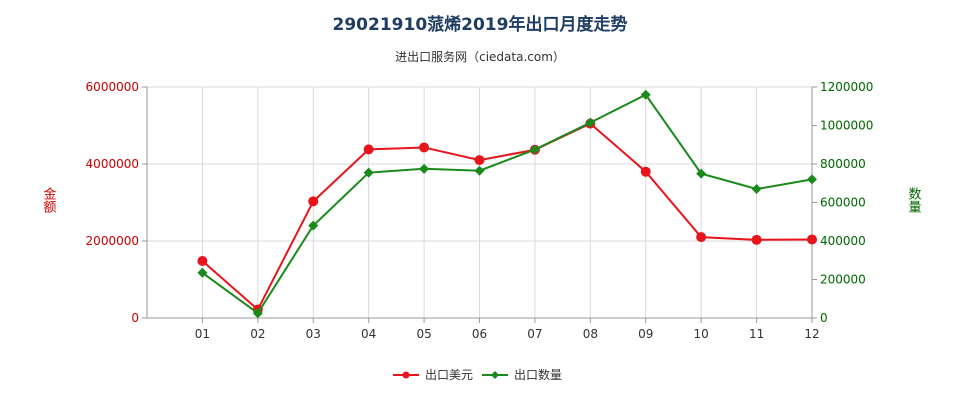  I want to click on legend-label: 出口数量, so click(538, 374).